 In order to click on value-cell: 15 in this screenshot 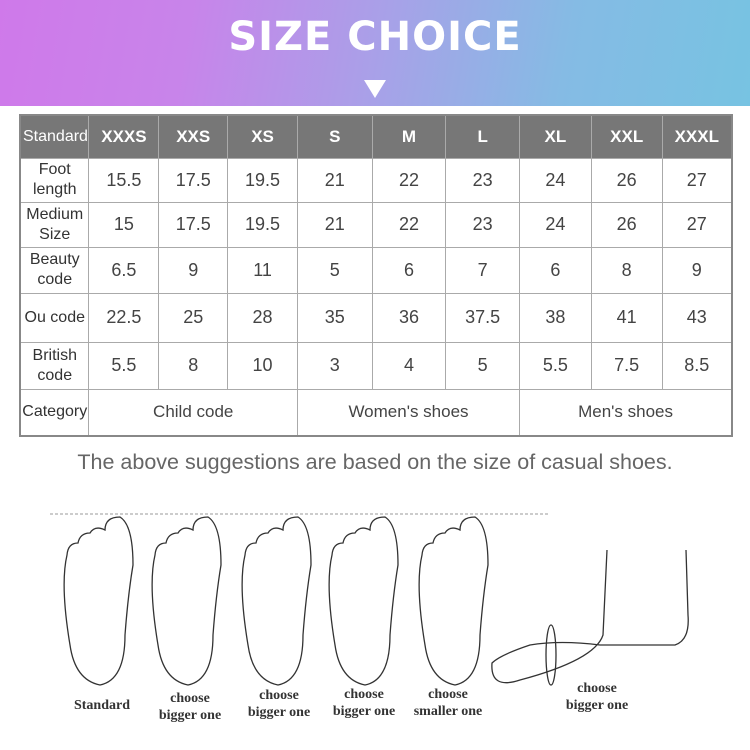, I will do `click(124, 224)`.